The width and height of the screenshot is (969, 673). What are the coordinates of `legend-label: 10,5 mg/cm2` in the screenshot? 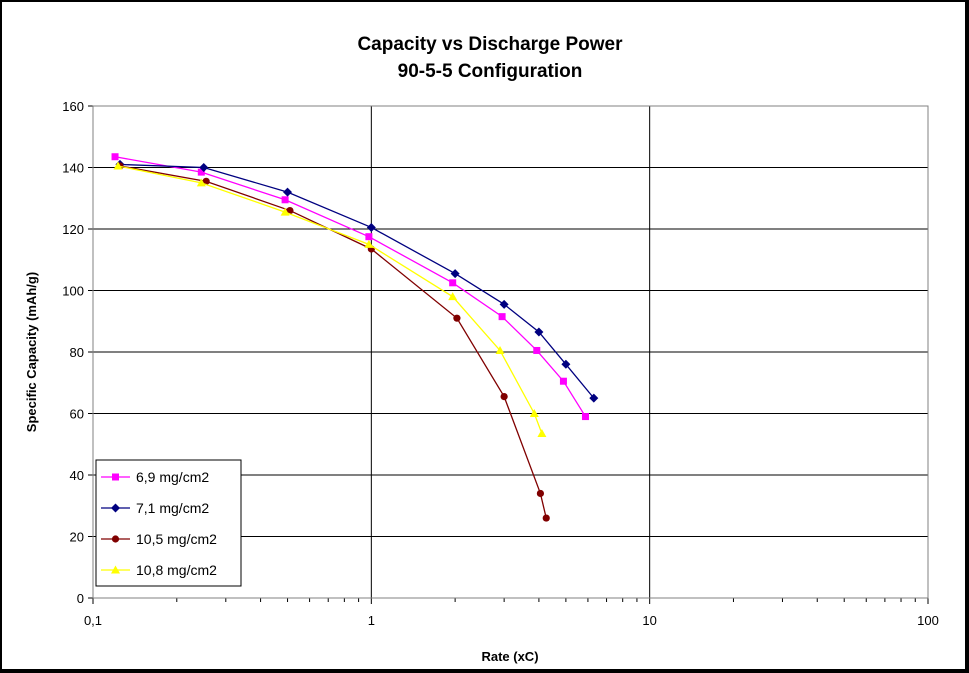 It's located at (176, 539).